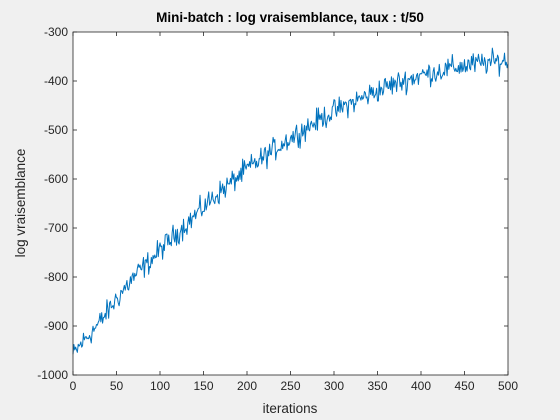 This screenshot has height=420, width=560. I want to click on x-tick-label: 400, so click(421, 386).